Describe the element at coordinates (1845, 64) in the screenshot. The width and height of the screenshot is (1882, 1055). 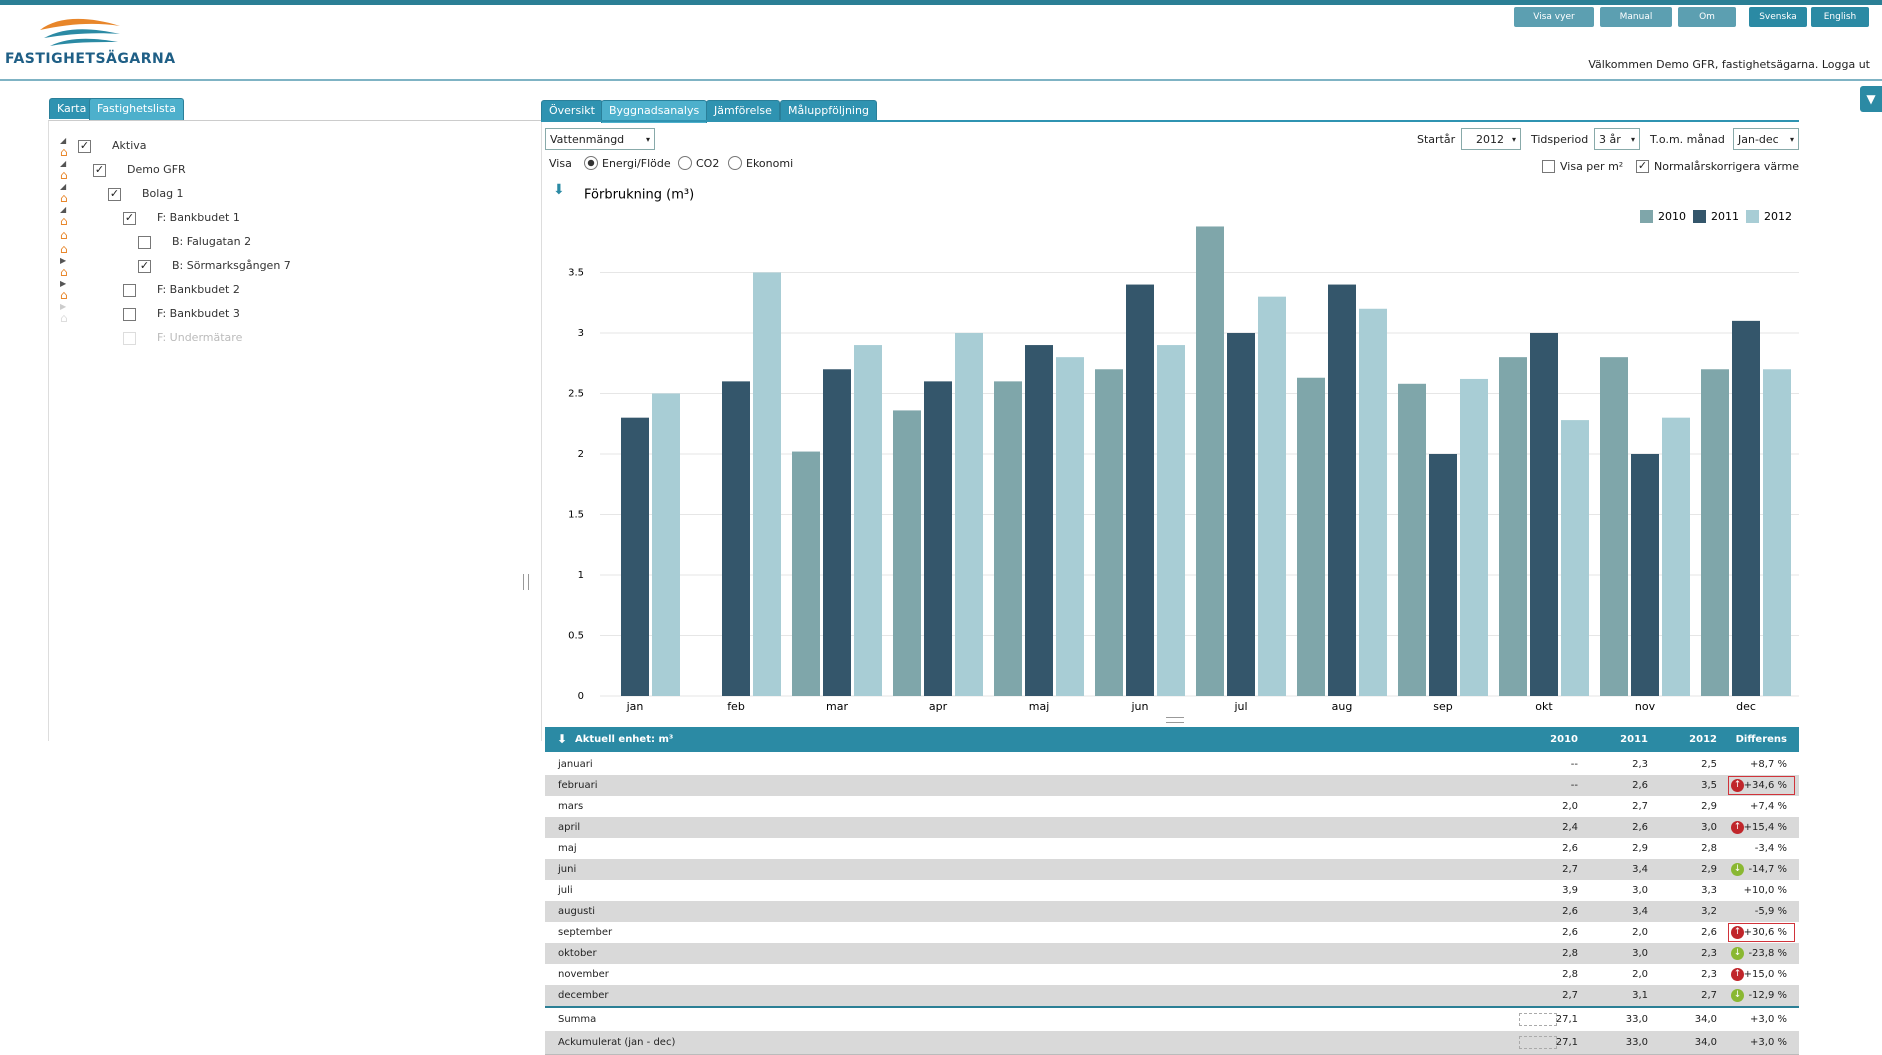
I see `logout-link: Logga ut` at that location.